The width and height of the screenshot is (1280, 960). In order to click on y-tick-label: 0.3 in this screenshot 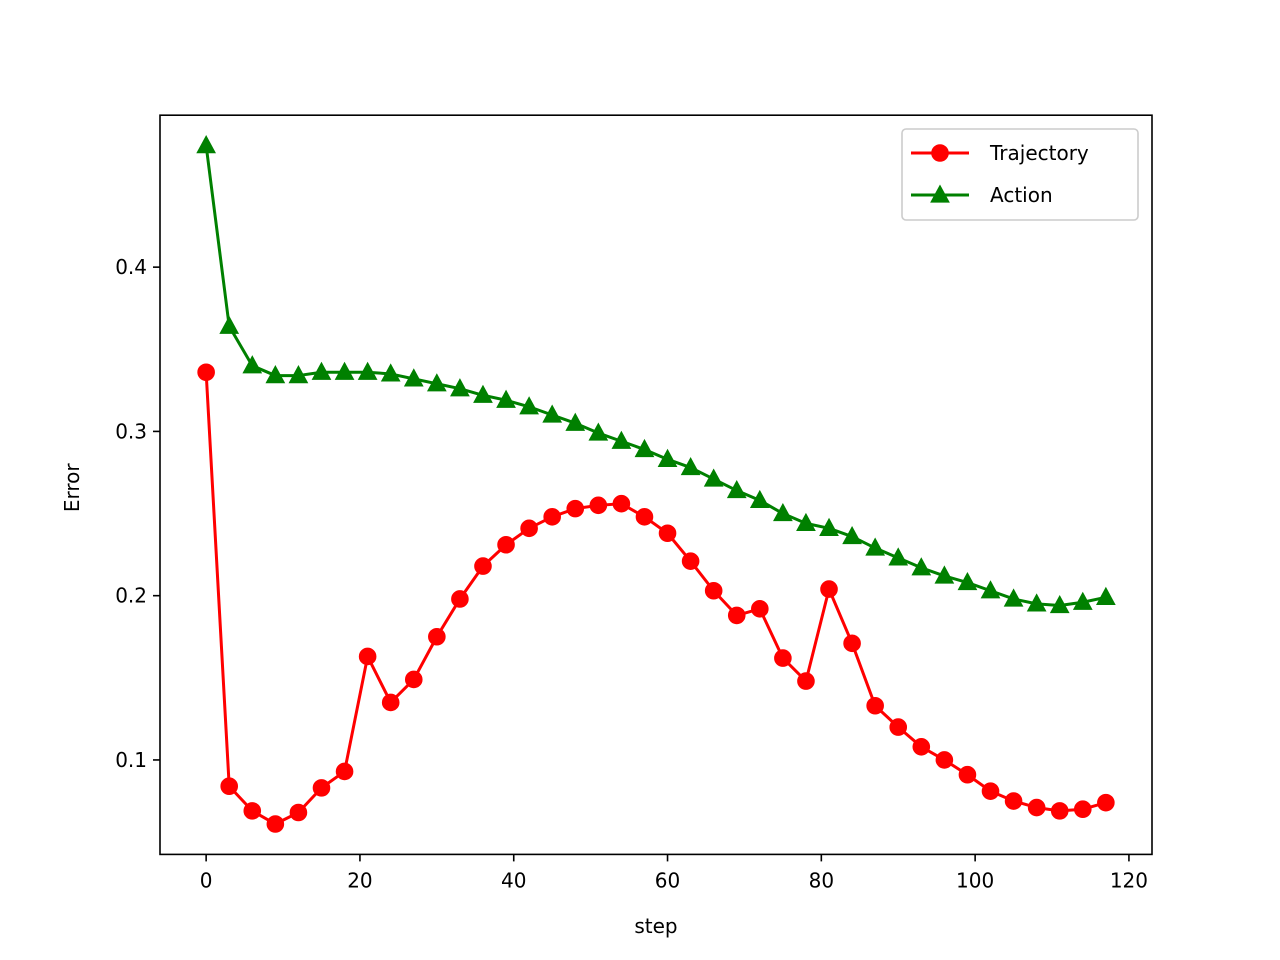, I will do `click(131, 431)`.